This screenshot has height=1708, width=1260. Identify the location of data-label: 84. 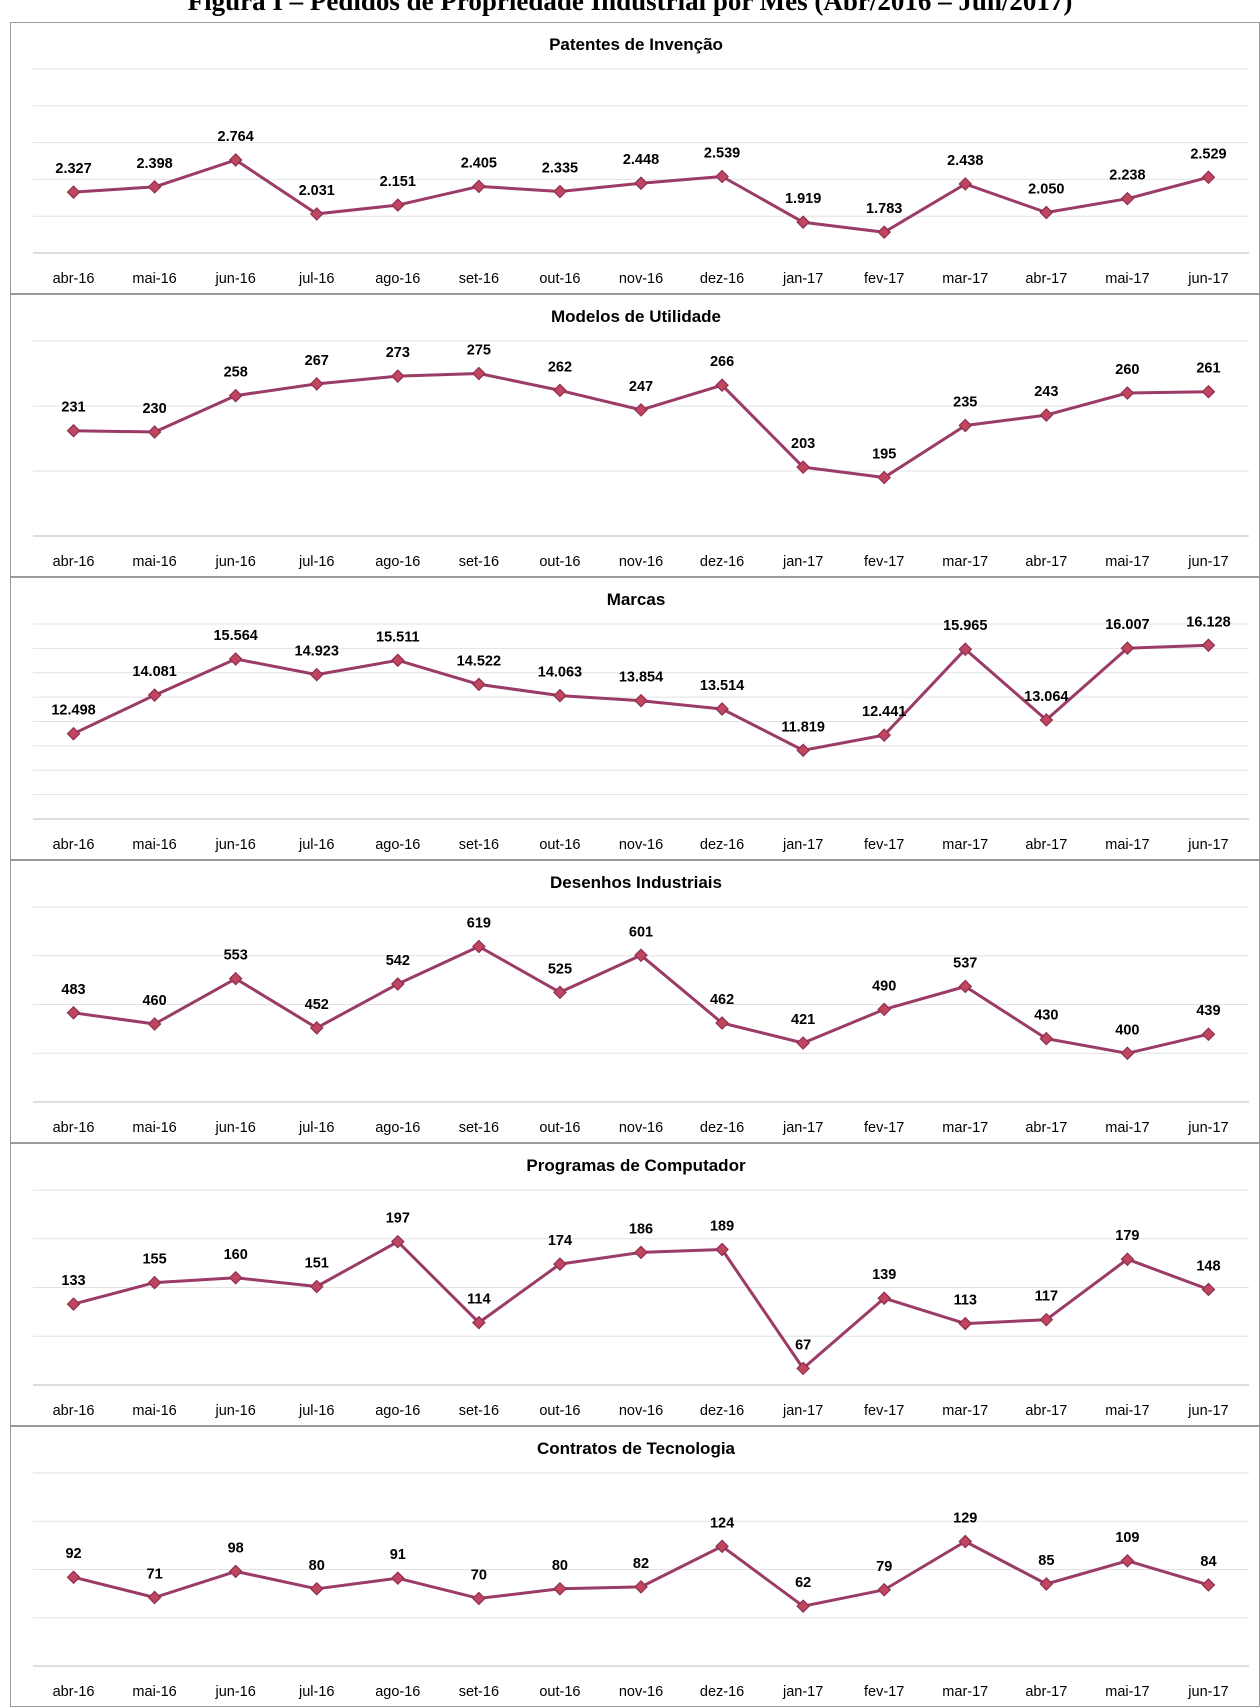
(1208, 1562).